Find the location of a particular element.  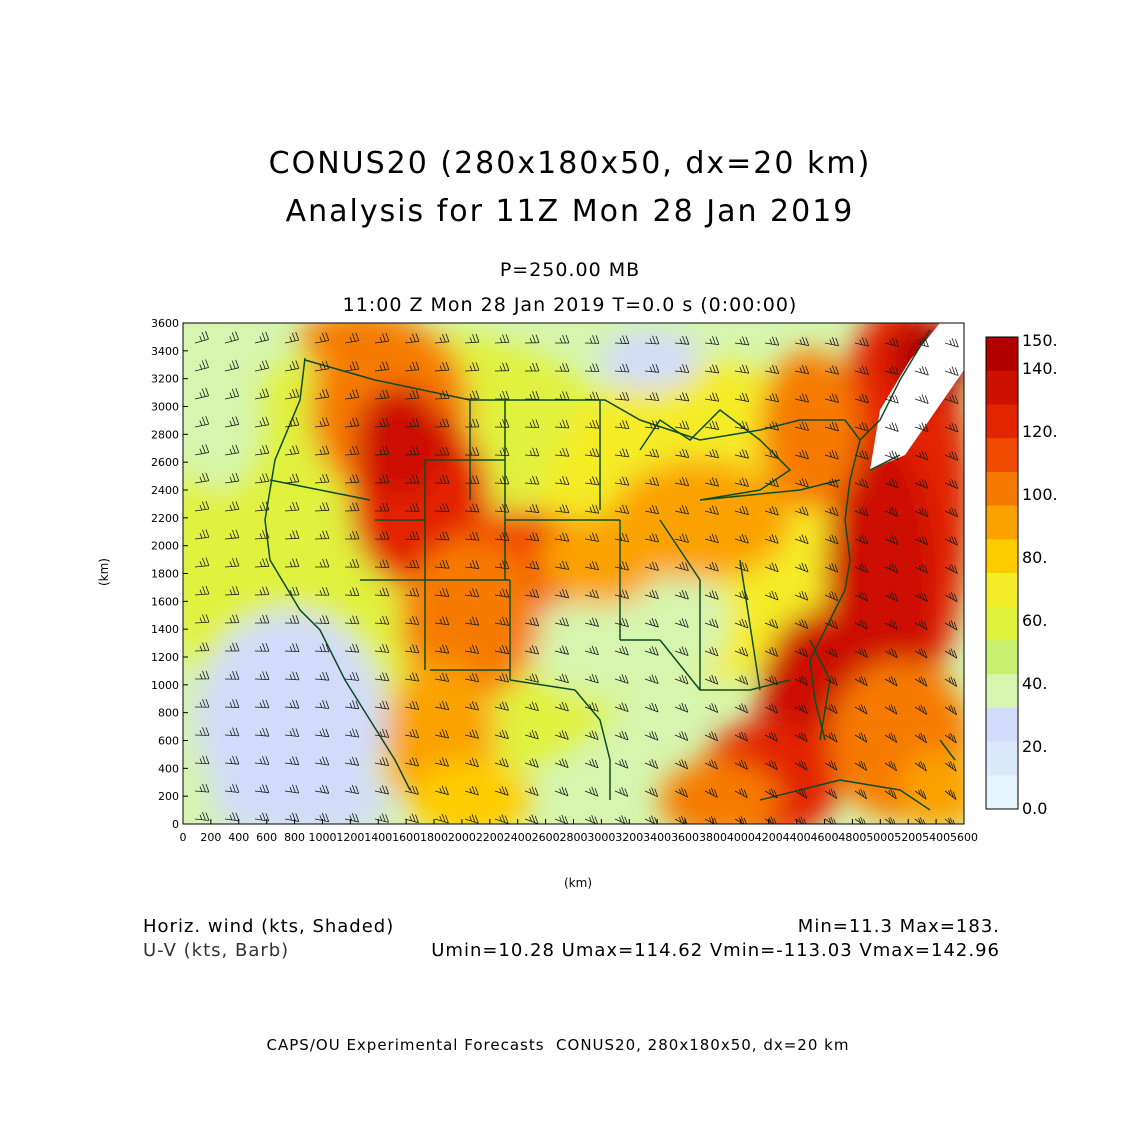

y-tick-label: 3600 is located at coordinates (165, 323).